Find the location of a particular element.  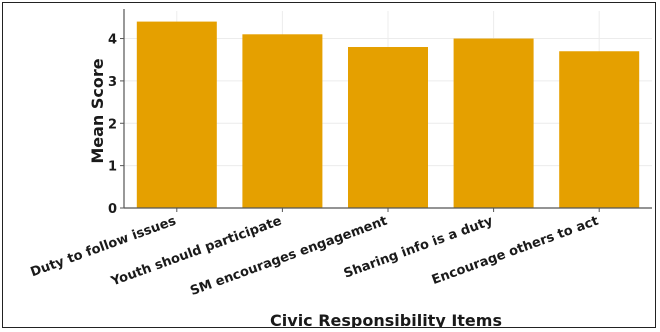

y-axis-title: Mean Score is located at coordinates (97, 110).